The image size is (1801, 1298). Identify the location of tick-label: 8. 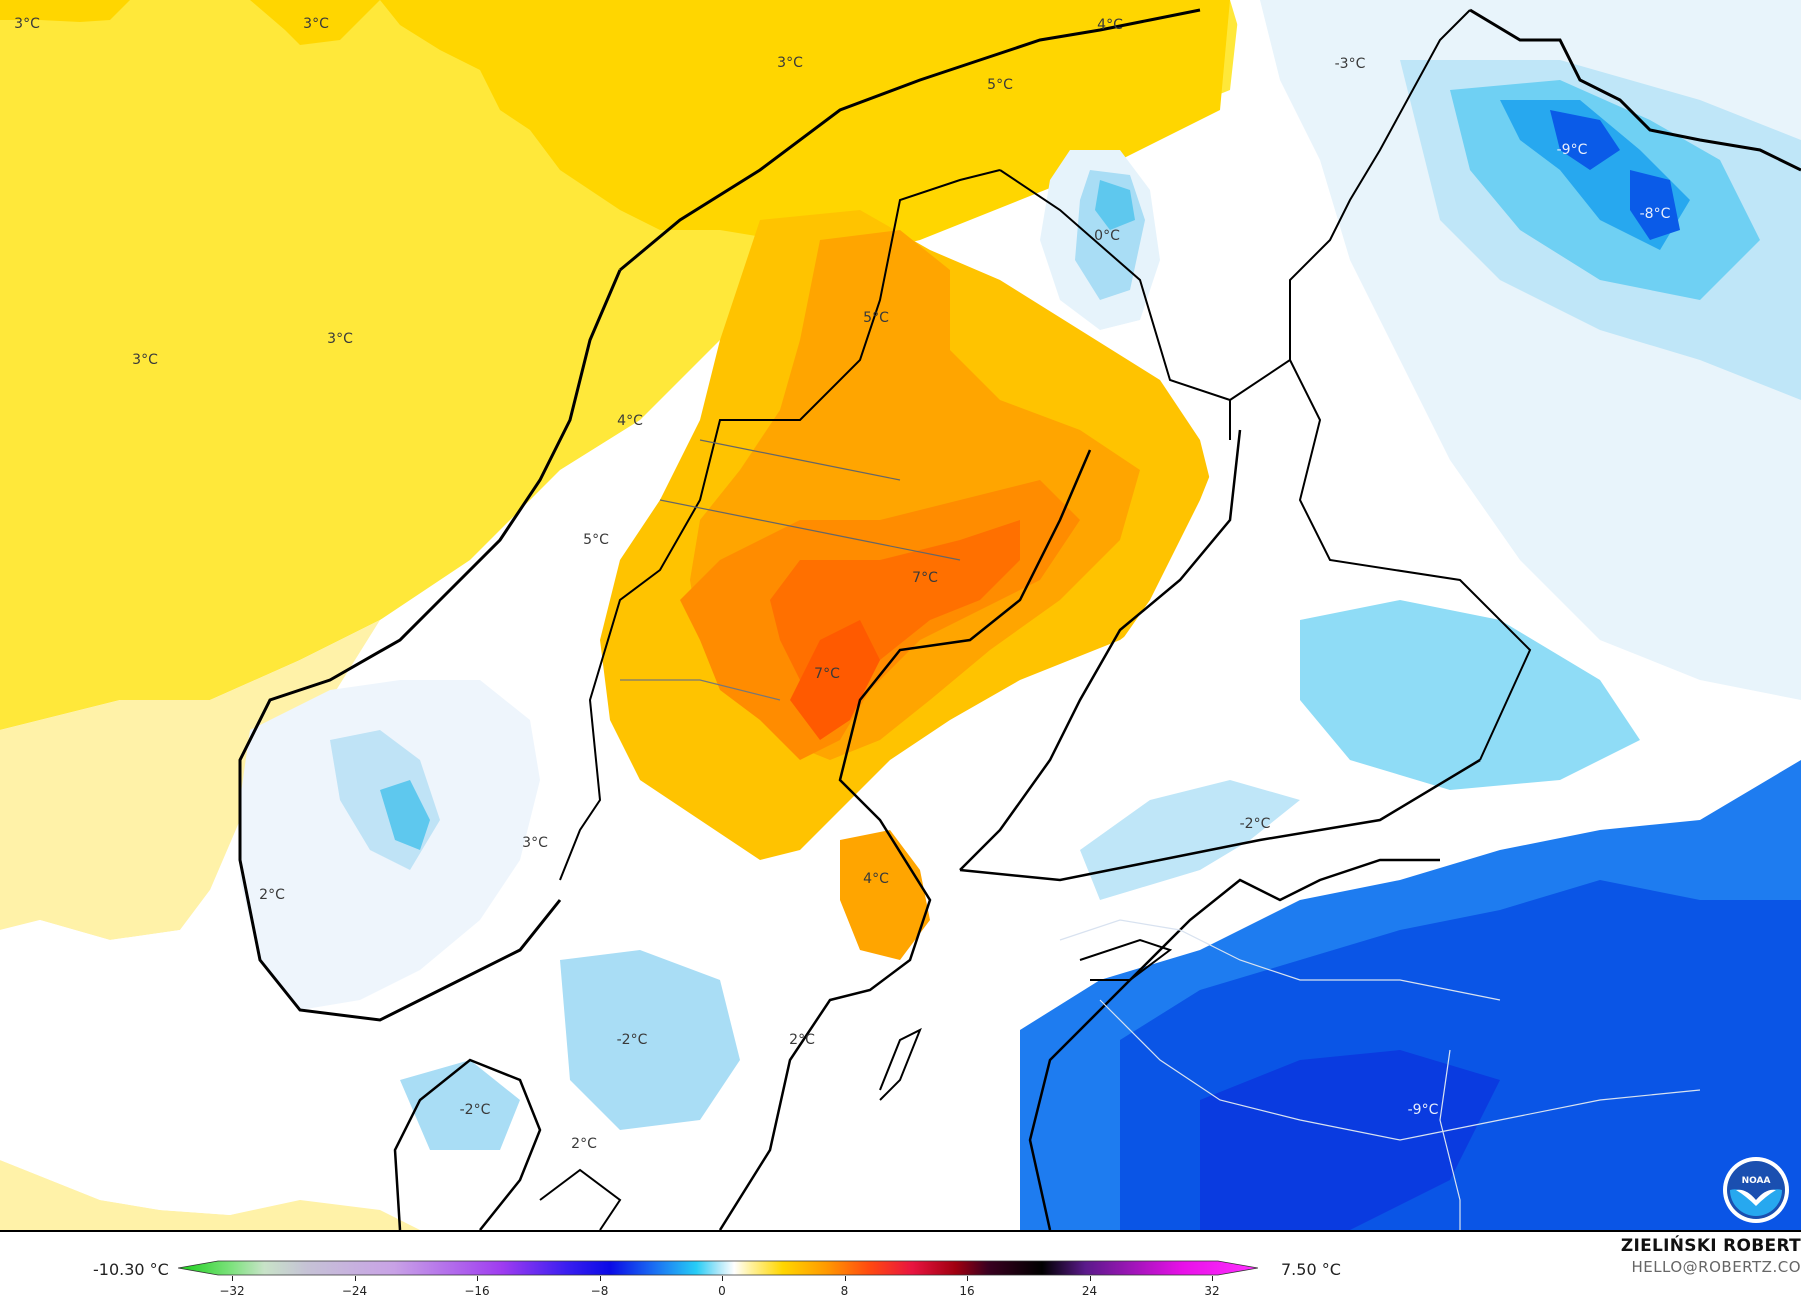
(844, 1291).